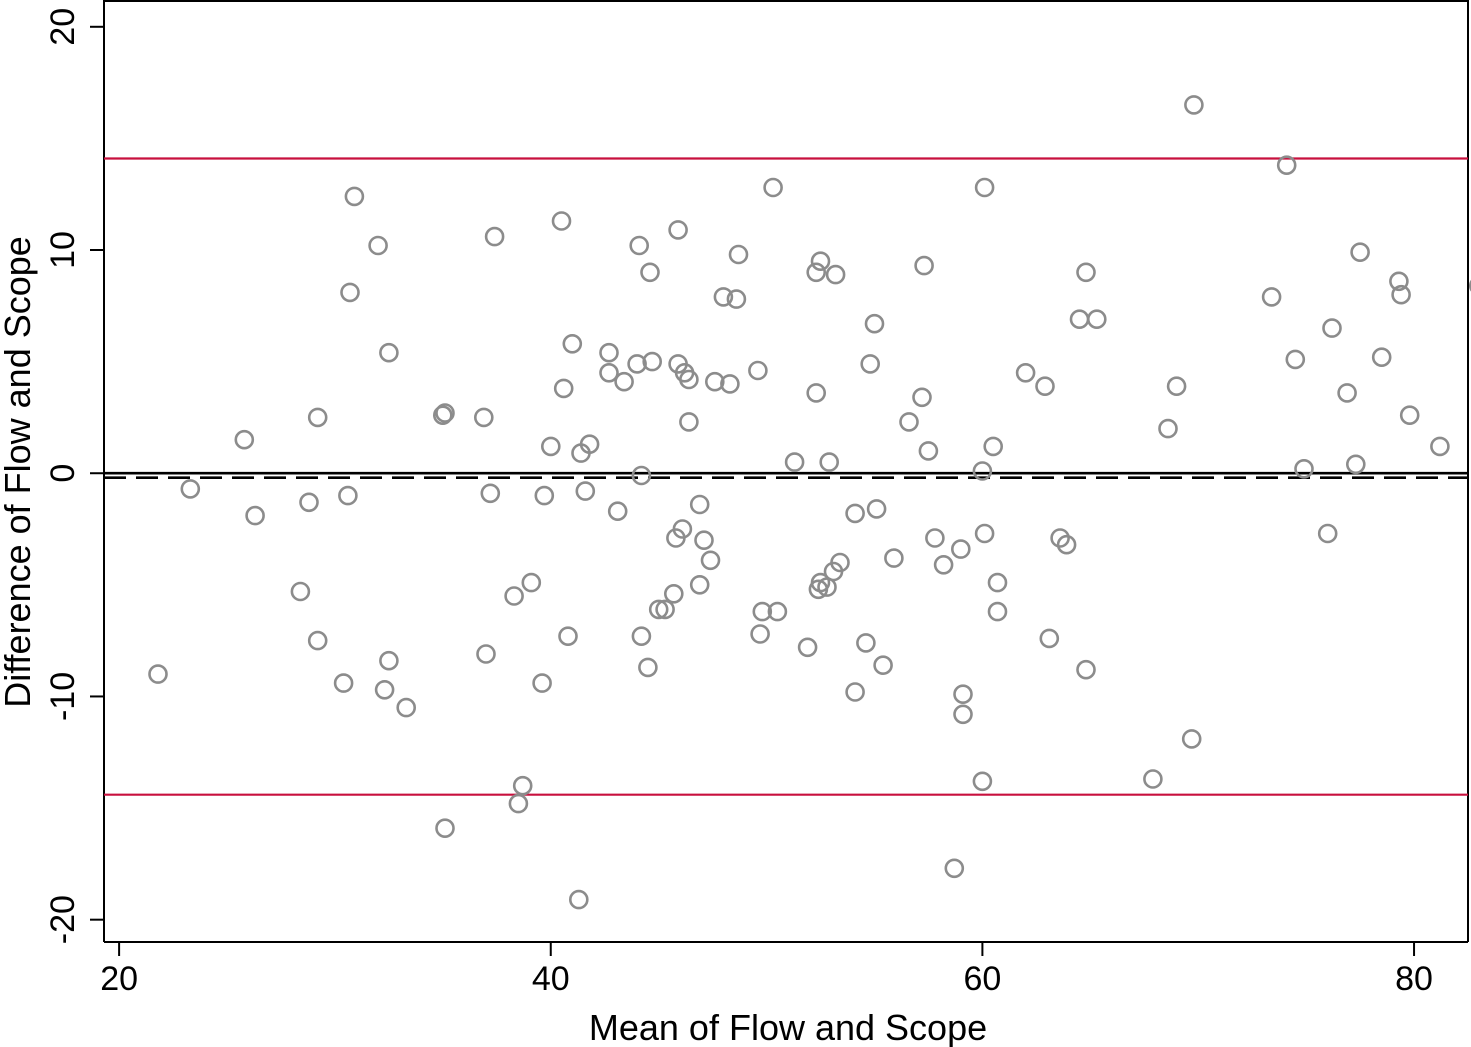  Describe the element at coordinates (63, 919) in the screenshot. I see `y-tick-label: -20` at that location.